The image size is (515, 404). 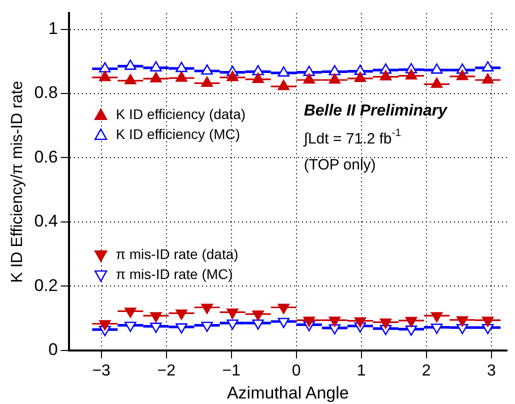 I want to click on x-tick-label: −3, so click(x=101, y=371).